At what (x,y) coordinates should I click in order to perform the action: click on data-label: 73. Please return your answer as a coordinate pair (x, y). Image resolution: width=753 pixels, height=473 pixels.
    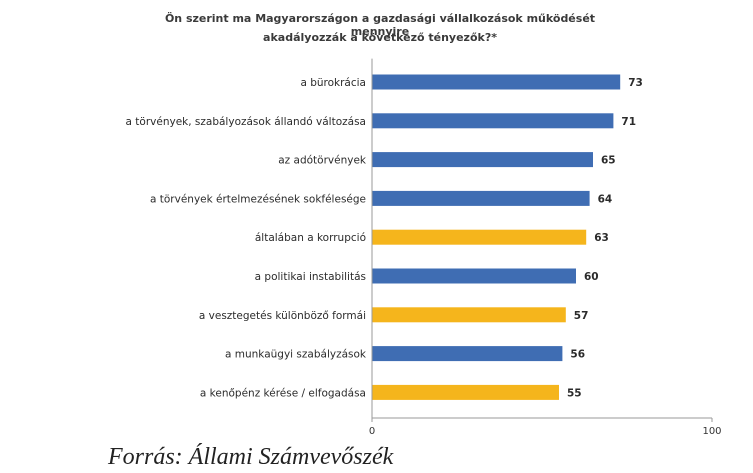
    Looking at the image, I should click on (635, 83).